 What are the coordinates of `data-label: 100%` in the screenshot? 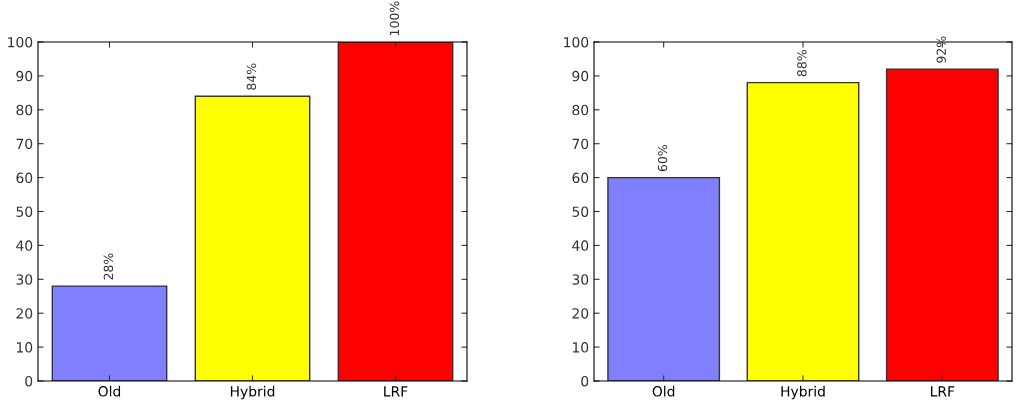 It's located at (394, 18).